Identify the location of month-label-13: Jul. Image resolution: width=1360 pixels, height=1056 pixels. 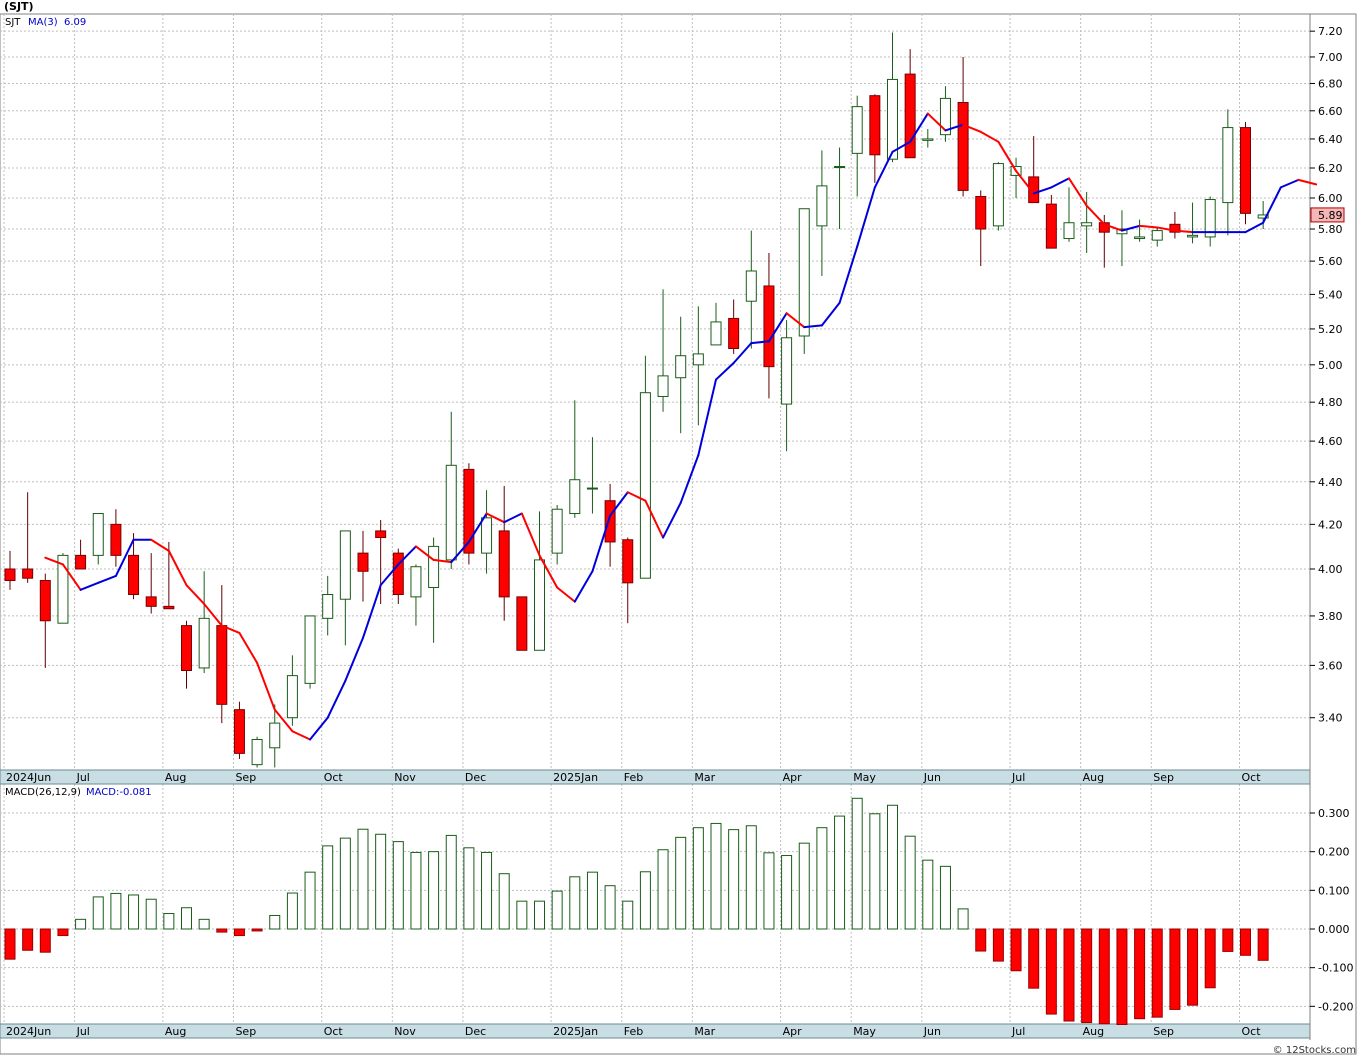
(1018, 1031).